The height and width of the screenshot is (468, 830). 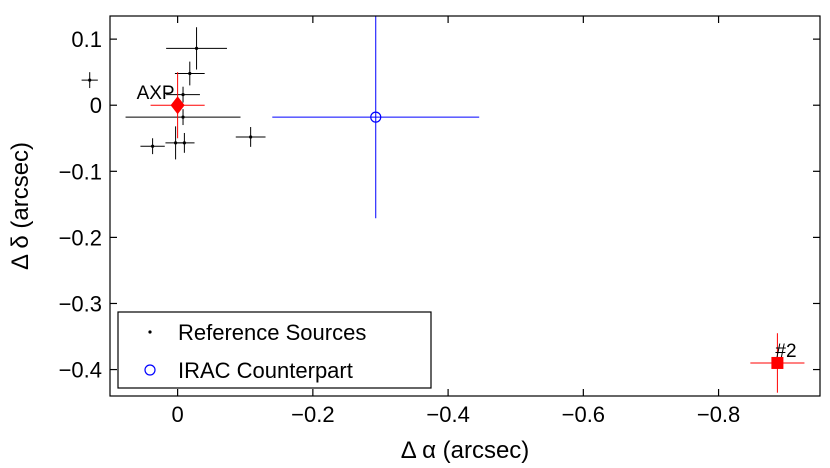 What do you see at coordinates (86, 39) in the screenshot?
I see `y-tick-label: 0.1` at bounding box center [86, 39].